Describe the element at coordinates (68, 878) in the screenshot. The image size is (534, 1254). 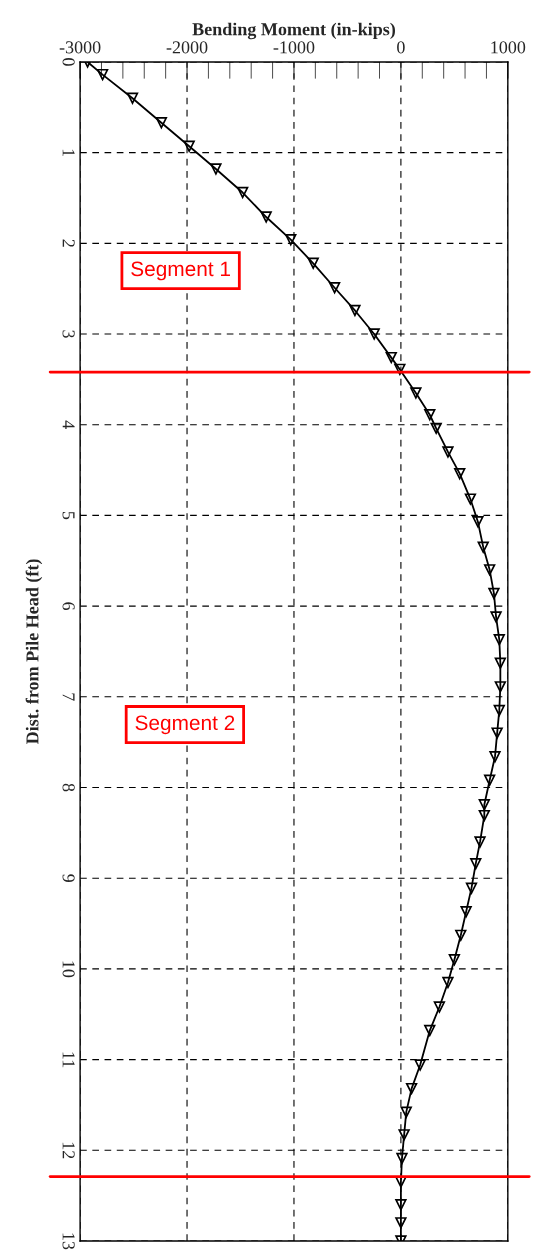
I see `y-tick-label: 9` at that location.